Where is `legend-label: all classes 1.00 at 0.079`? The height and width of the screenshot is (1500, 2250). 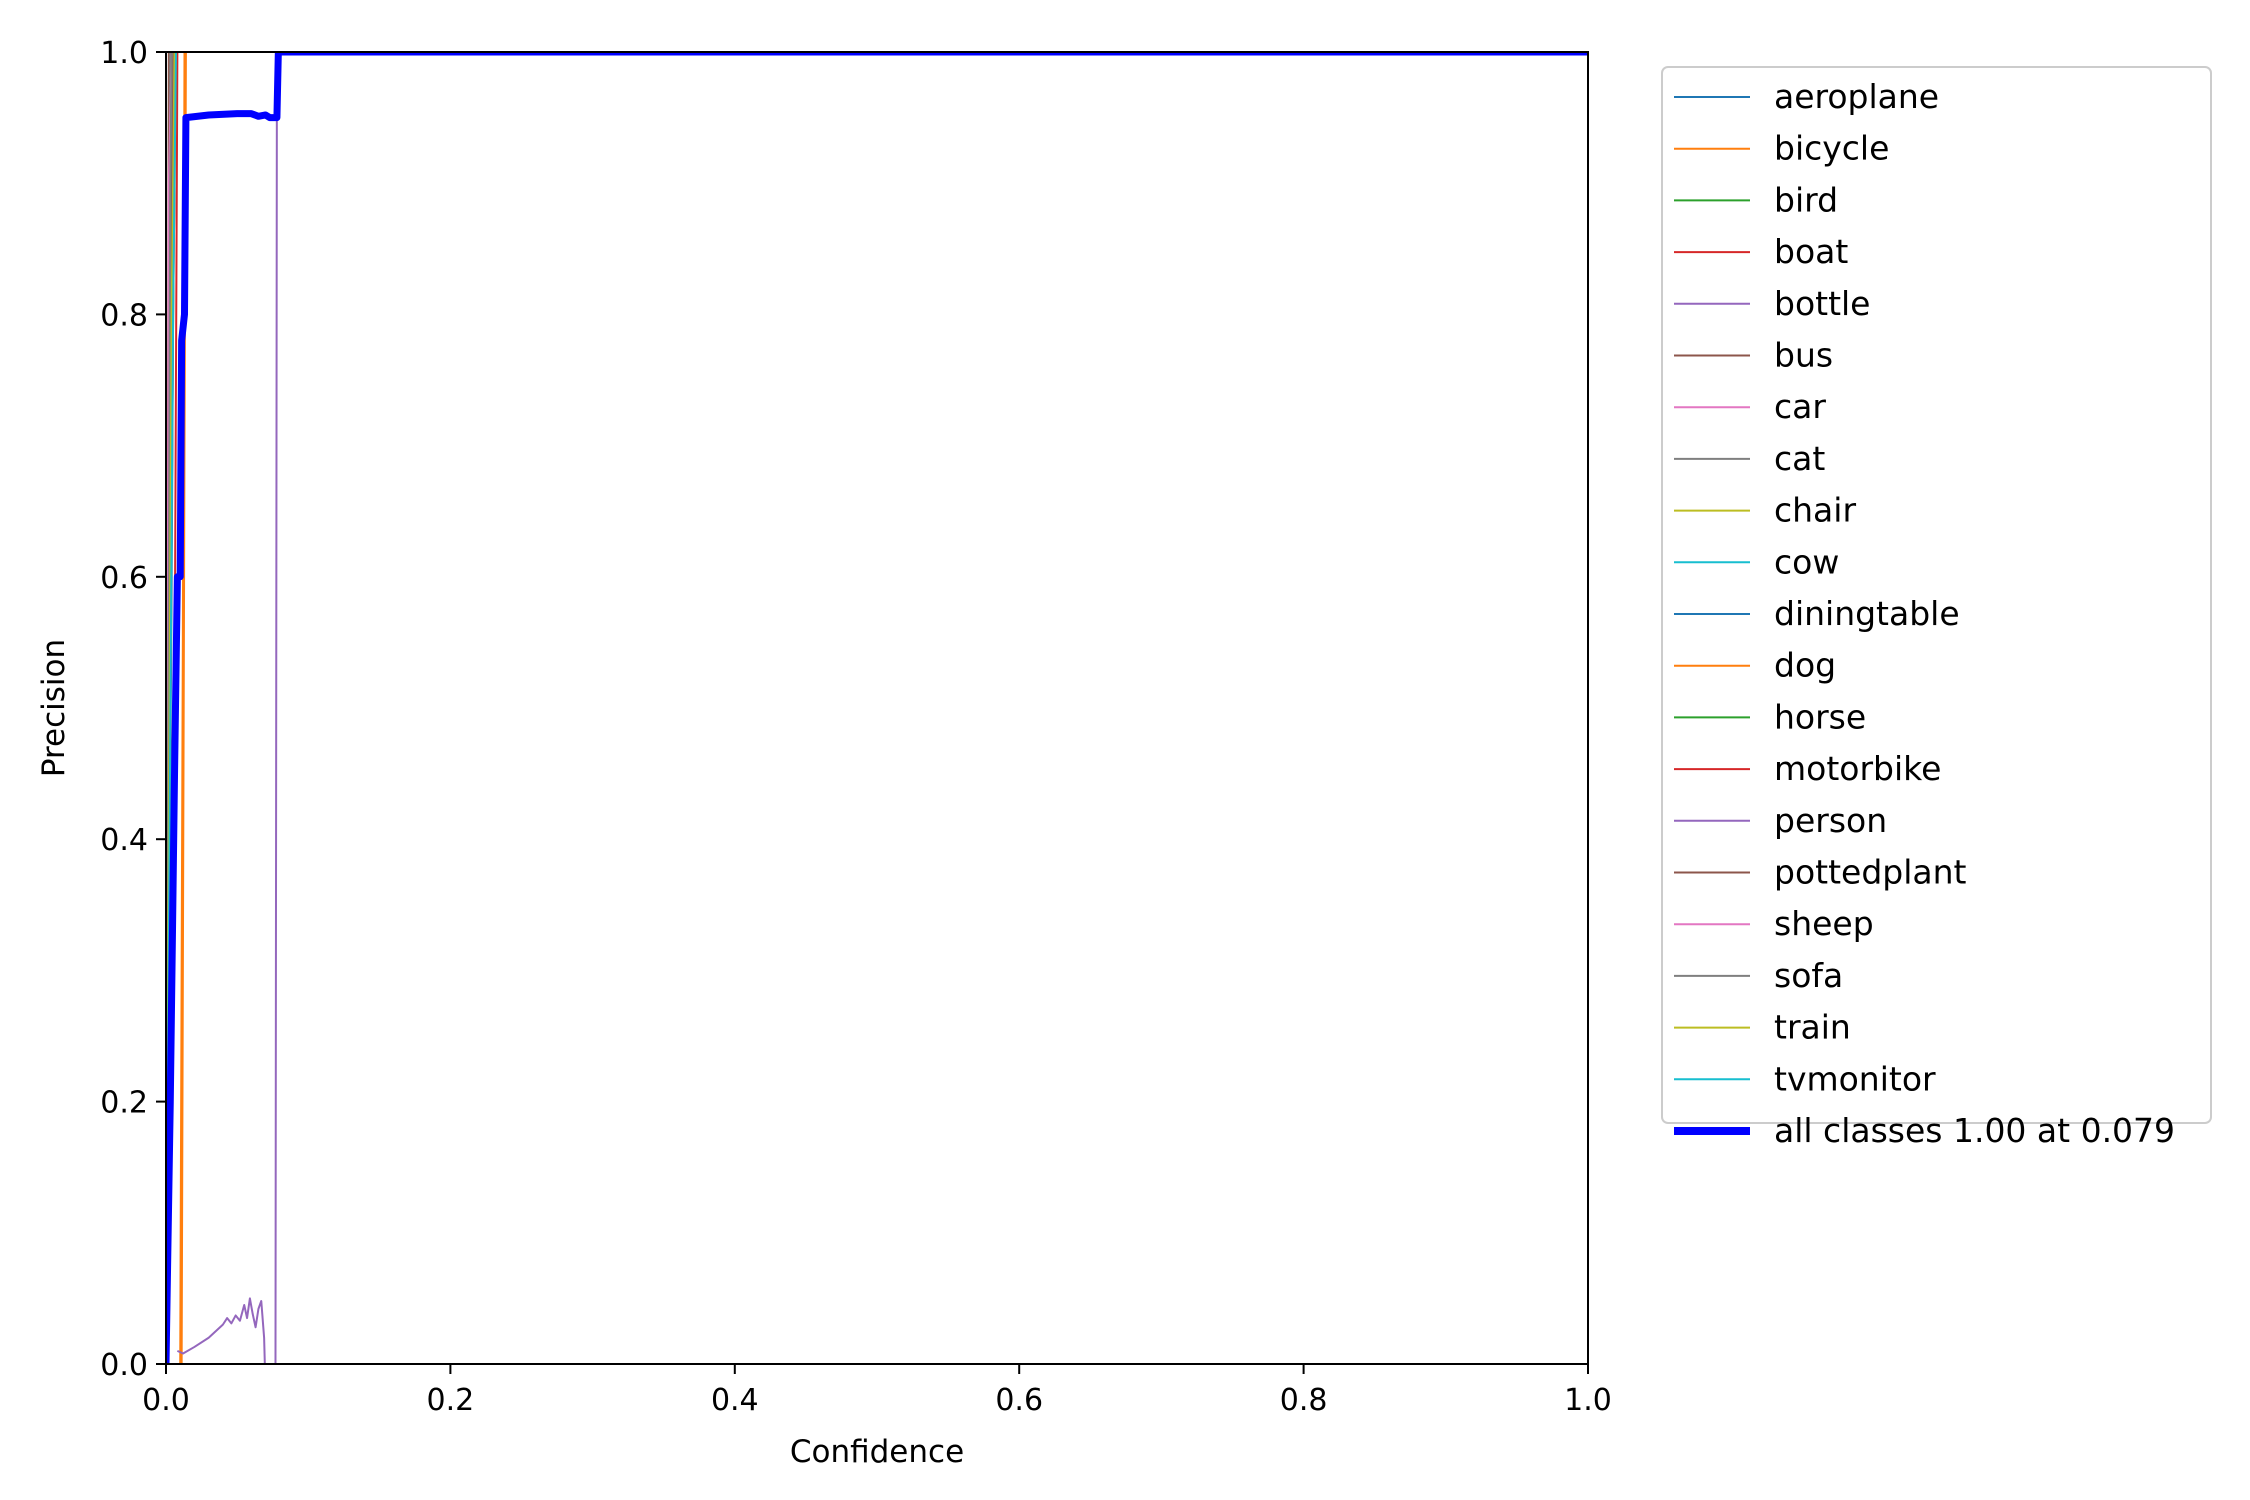 legend-label: all classes 1.00 at 0.079 is located at coordinates (1974, 1130).